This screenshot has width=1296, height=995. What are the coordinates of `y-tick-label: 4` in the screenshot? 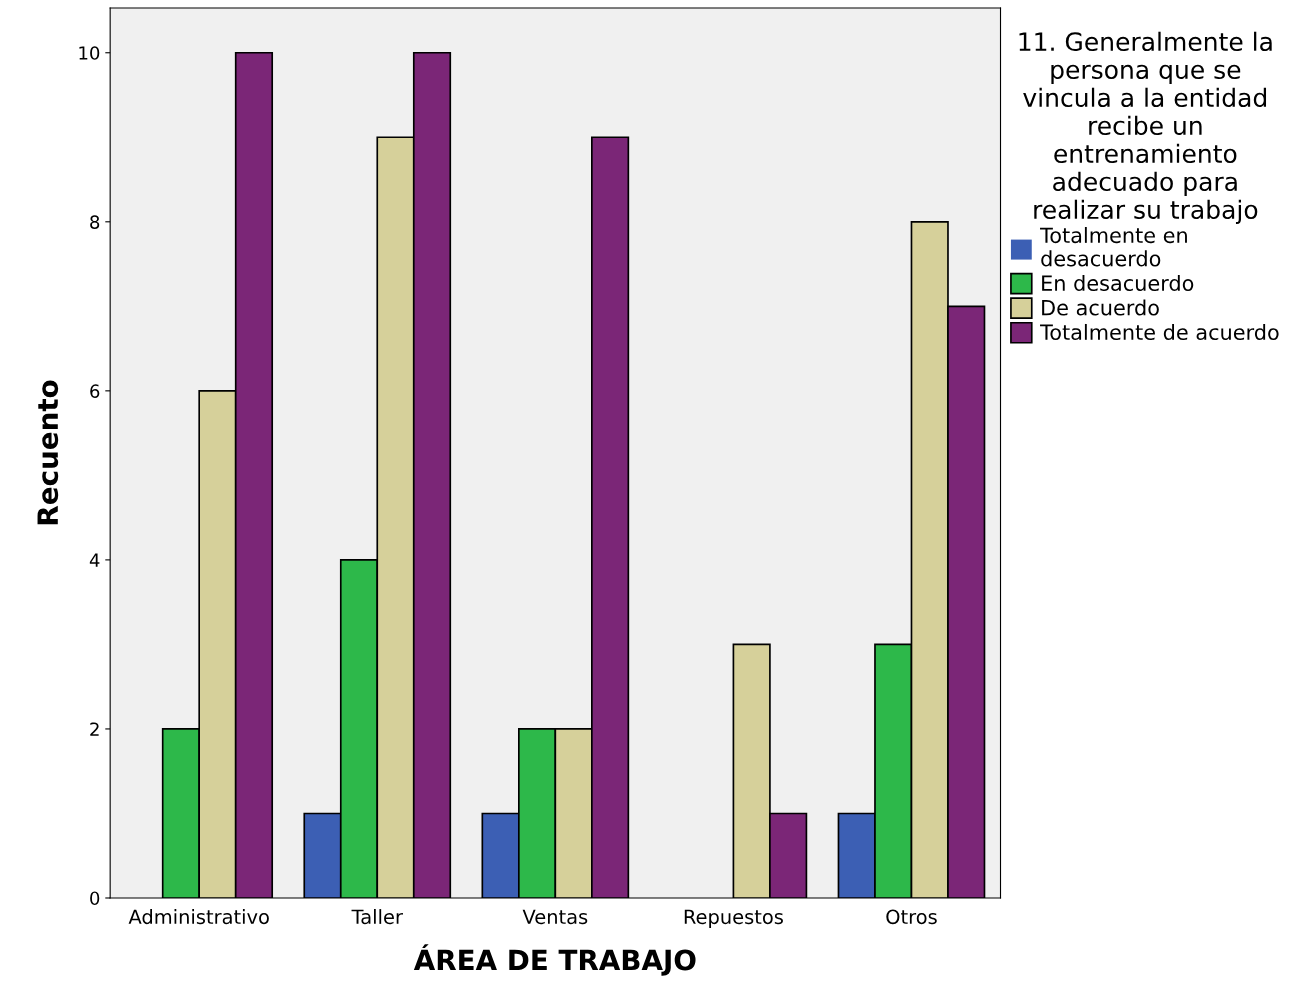 It's located at (94, 560).